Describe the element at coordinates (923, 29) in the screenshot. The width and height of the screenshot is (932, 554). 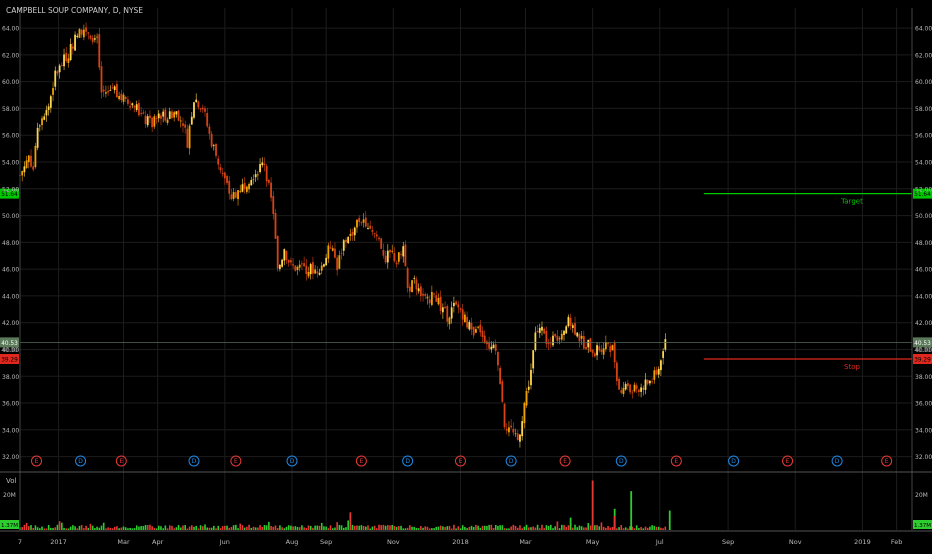
I see `y-tick-label-right: 64.00` at that location.